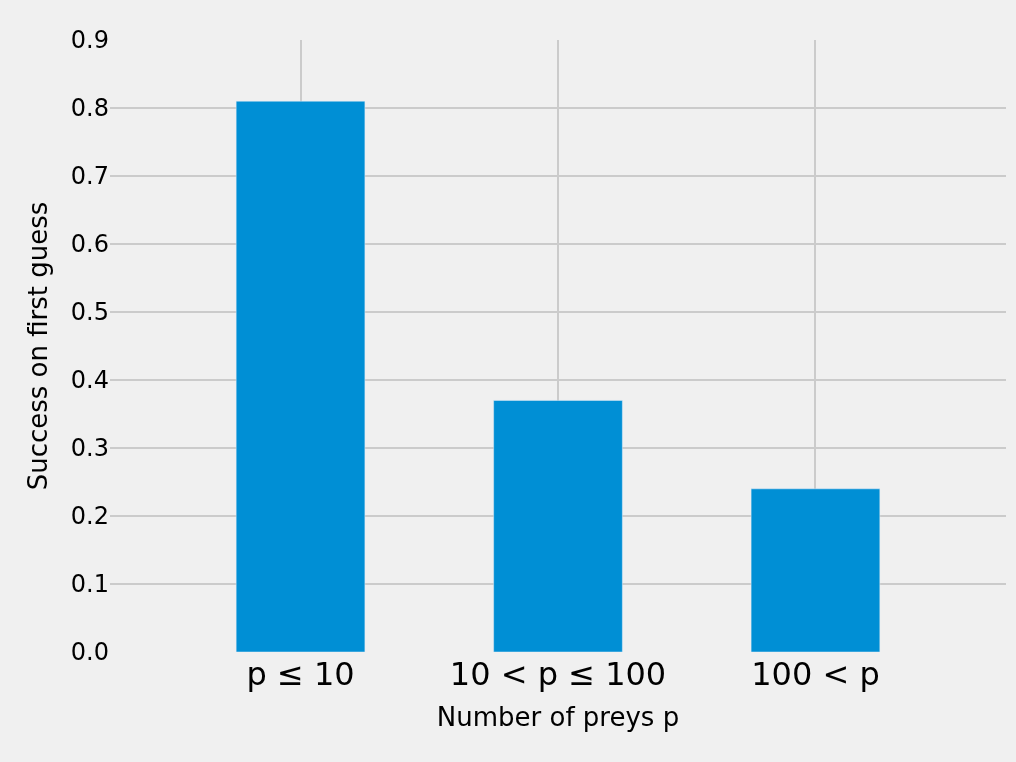  I want to click on y-tick-label: 0.6, so click(89, 244).